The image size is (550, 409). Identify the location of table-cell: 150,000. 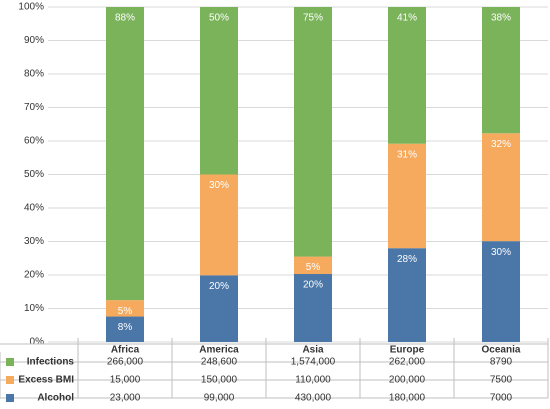
(219, 380).